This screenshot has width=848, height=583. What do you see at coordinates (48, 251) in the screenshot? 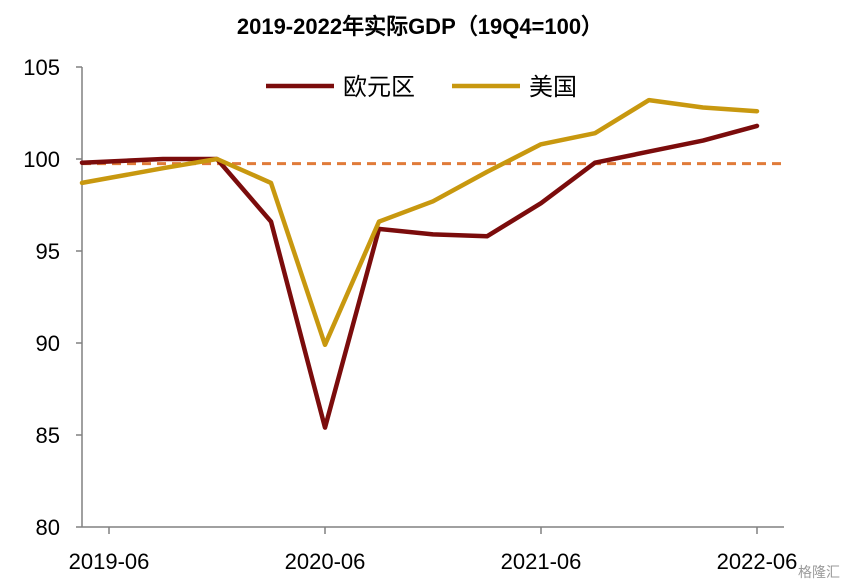
I see `y-tick-label: 95` at bounding box center [48, 251].